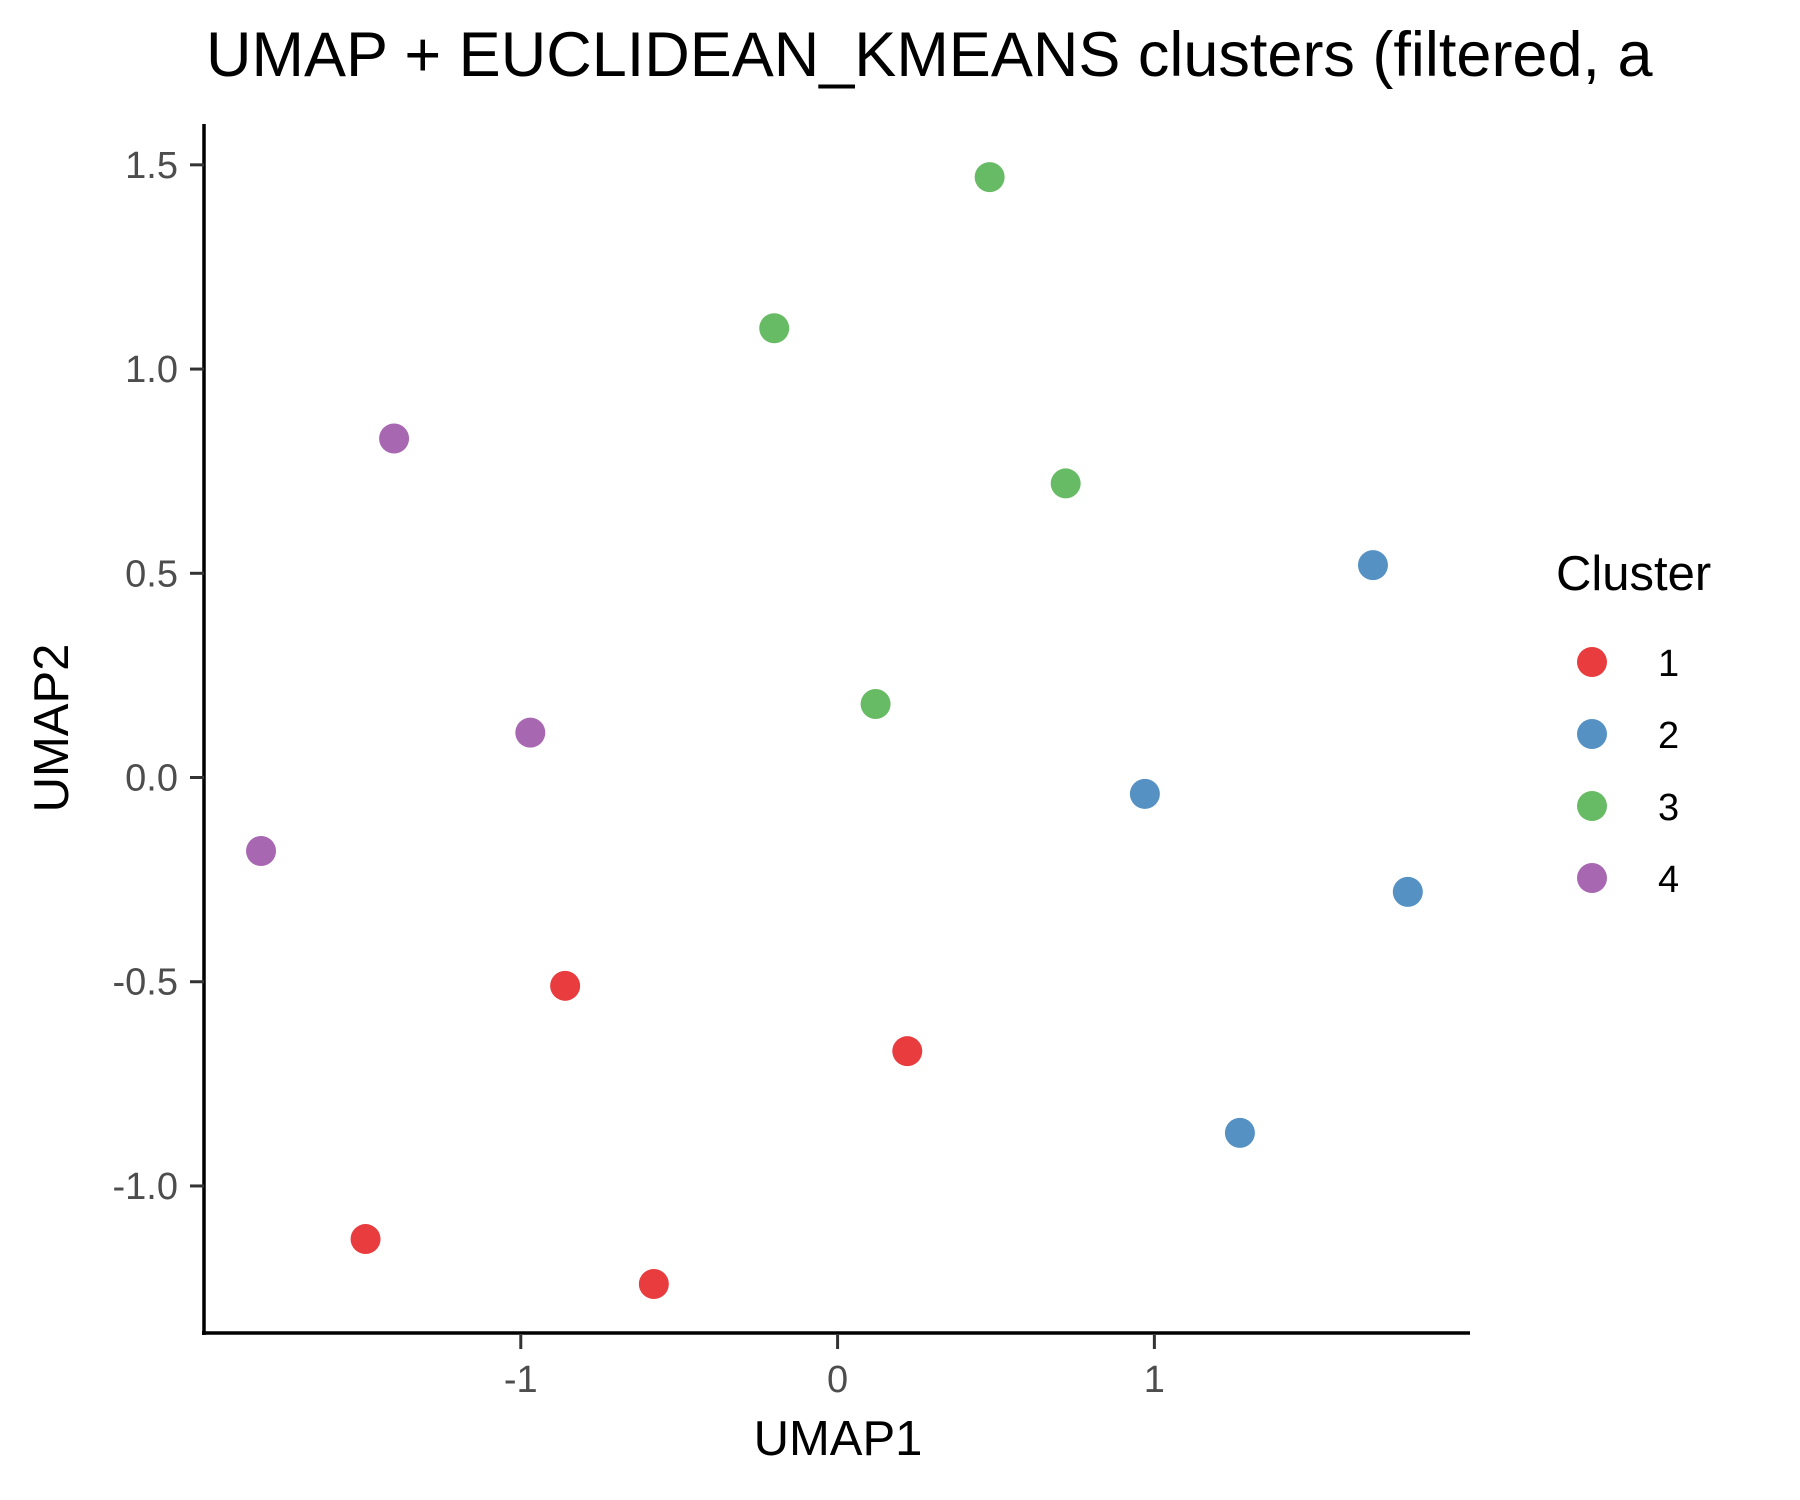 The image size is (1800, 1500). What do you see at coordinates (52, 728) in the screenshot?
I see `y-axis-title: UMAP2` at bounding box center [52, 728].